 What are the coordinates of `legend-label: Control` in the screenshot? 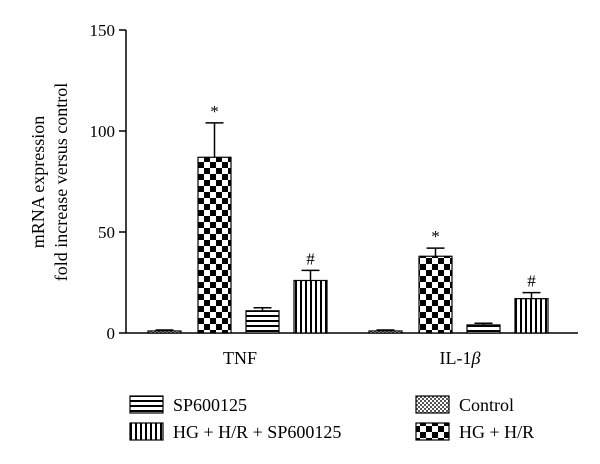 It's located at (486, 405).